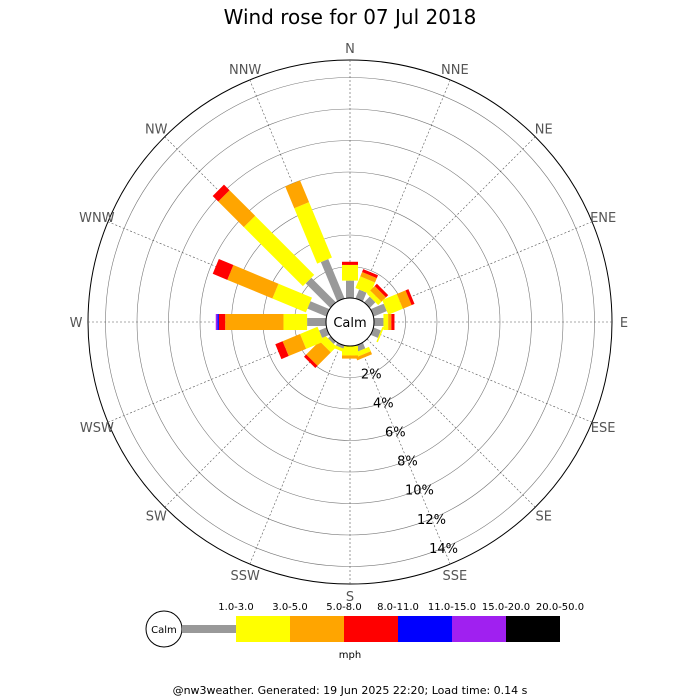 This screenshot has width=700, height=700. What do you see at coordinates (603, 218) in the screenshot?
I see `direction-label-ene: ENE` at bounding box center [603, 218].